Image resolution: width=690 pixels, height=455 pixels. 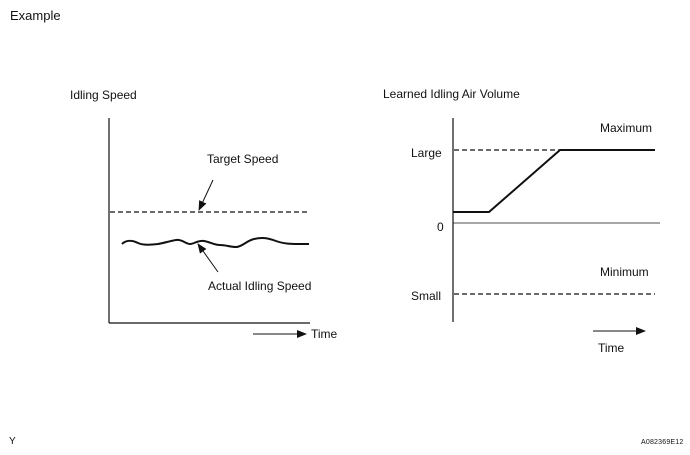 I want to click on small-label: Small, so click(x=426, y=296).